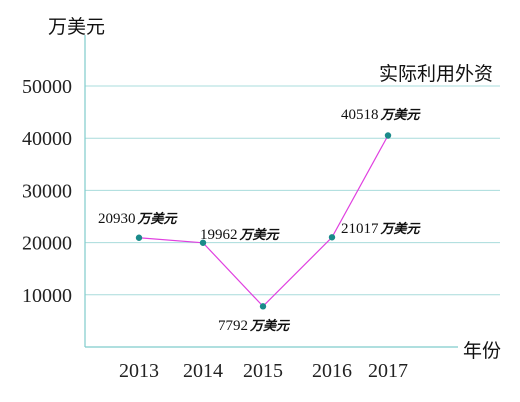 The height and width of the screenshot is (402, 520). Describe the element at coordinates (381, 115) in the screenshot. I see `data-label-2017: 40518 万美元` at that location.